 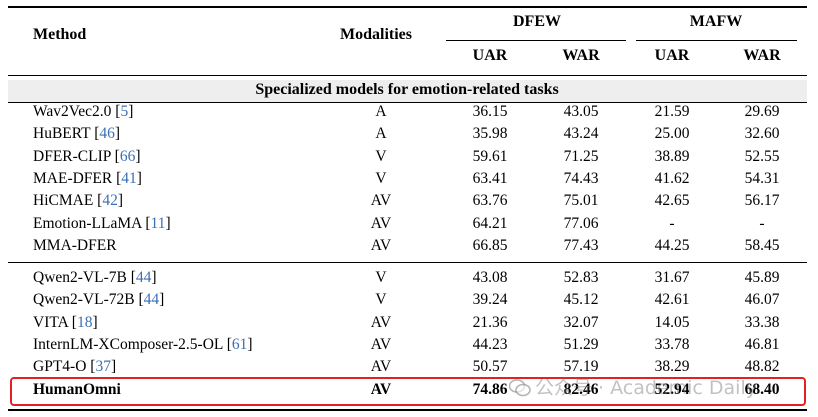 I want to click on rows_general.3-value-2: 33.78, so click(x=672, y=344).